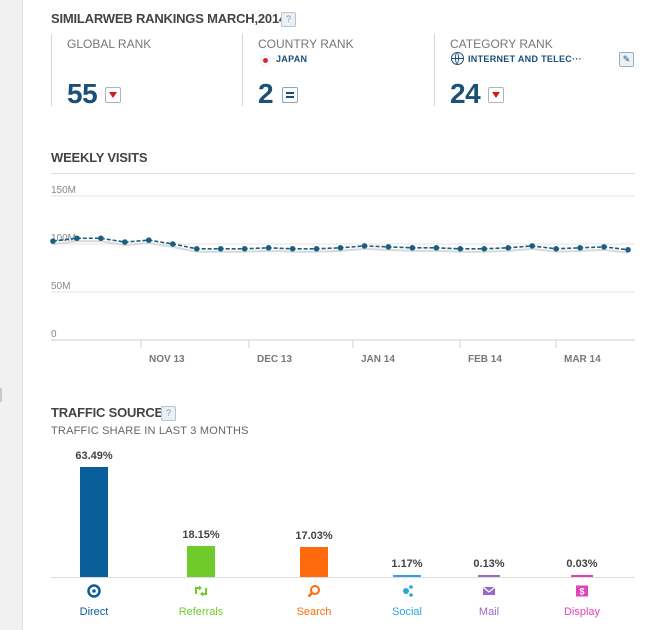 The width and height of the screenshot is (657, 630). Describe the element at coordinates (378, 359) in the screenshot. I see `x-tick-label: JAN 14` at that location.